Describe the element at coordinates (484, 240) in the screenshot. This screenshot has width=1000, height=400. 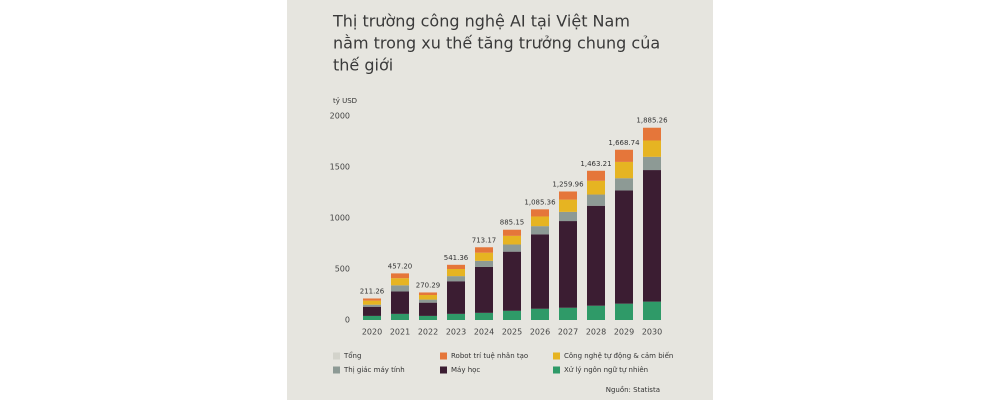
I see `total-label: 713.17` at that location.